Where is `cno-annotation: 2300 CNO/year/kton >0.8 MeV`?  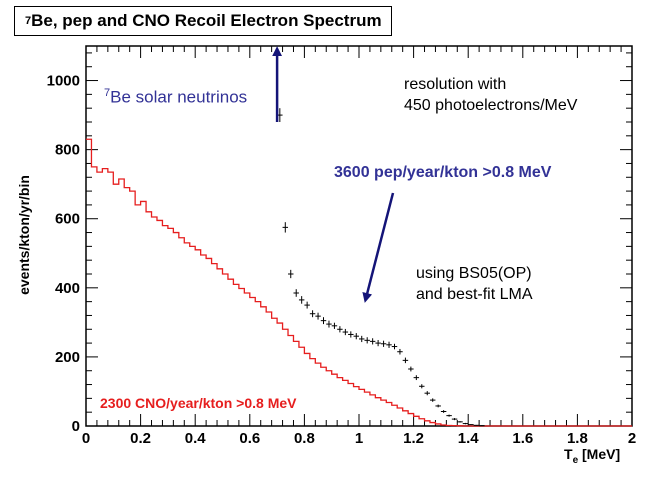
cno-annotation: 2300 CNO/year/kton >0.8 MeV is located at coordinates (198, 403).